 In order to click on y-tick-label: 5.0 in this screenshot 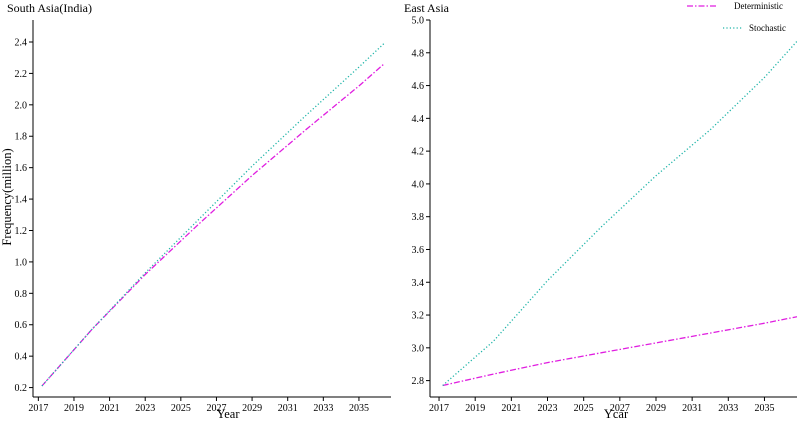, I will do `click(418, 21)`.